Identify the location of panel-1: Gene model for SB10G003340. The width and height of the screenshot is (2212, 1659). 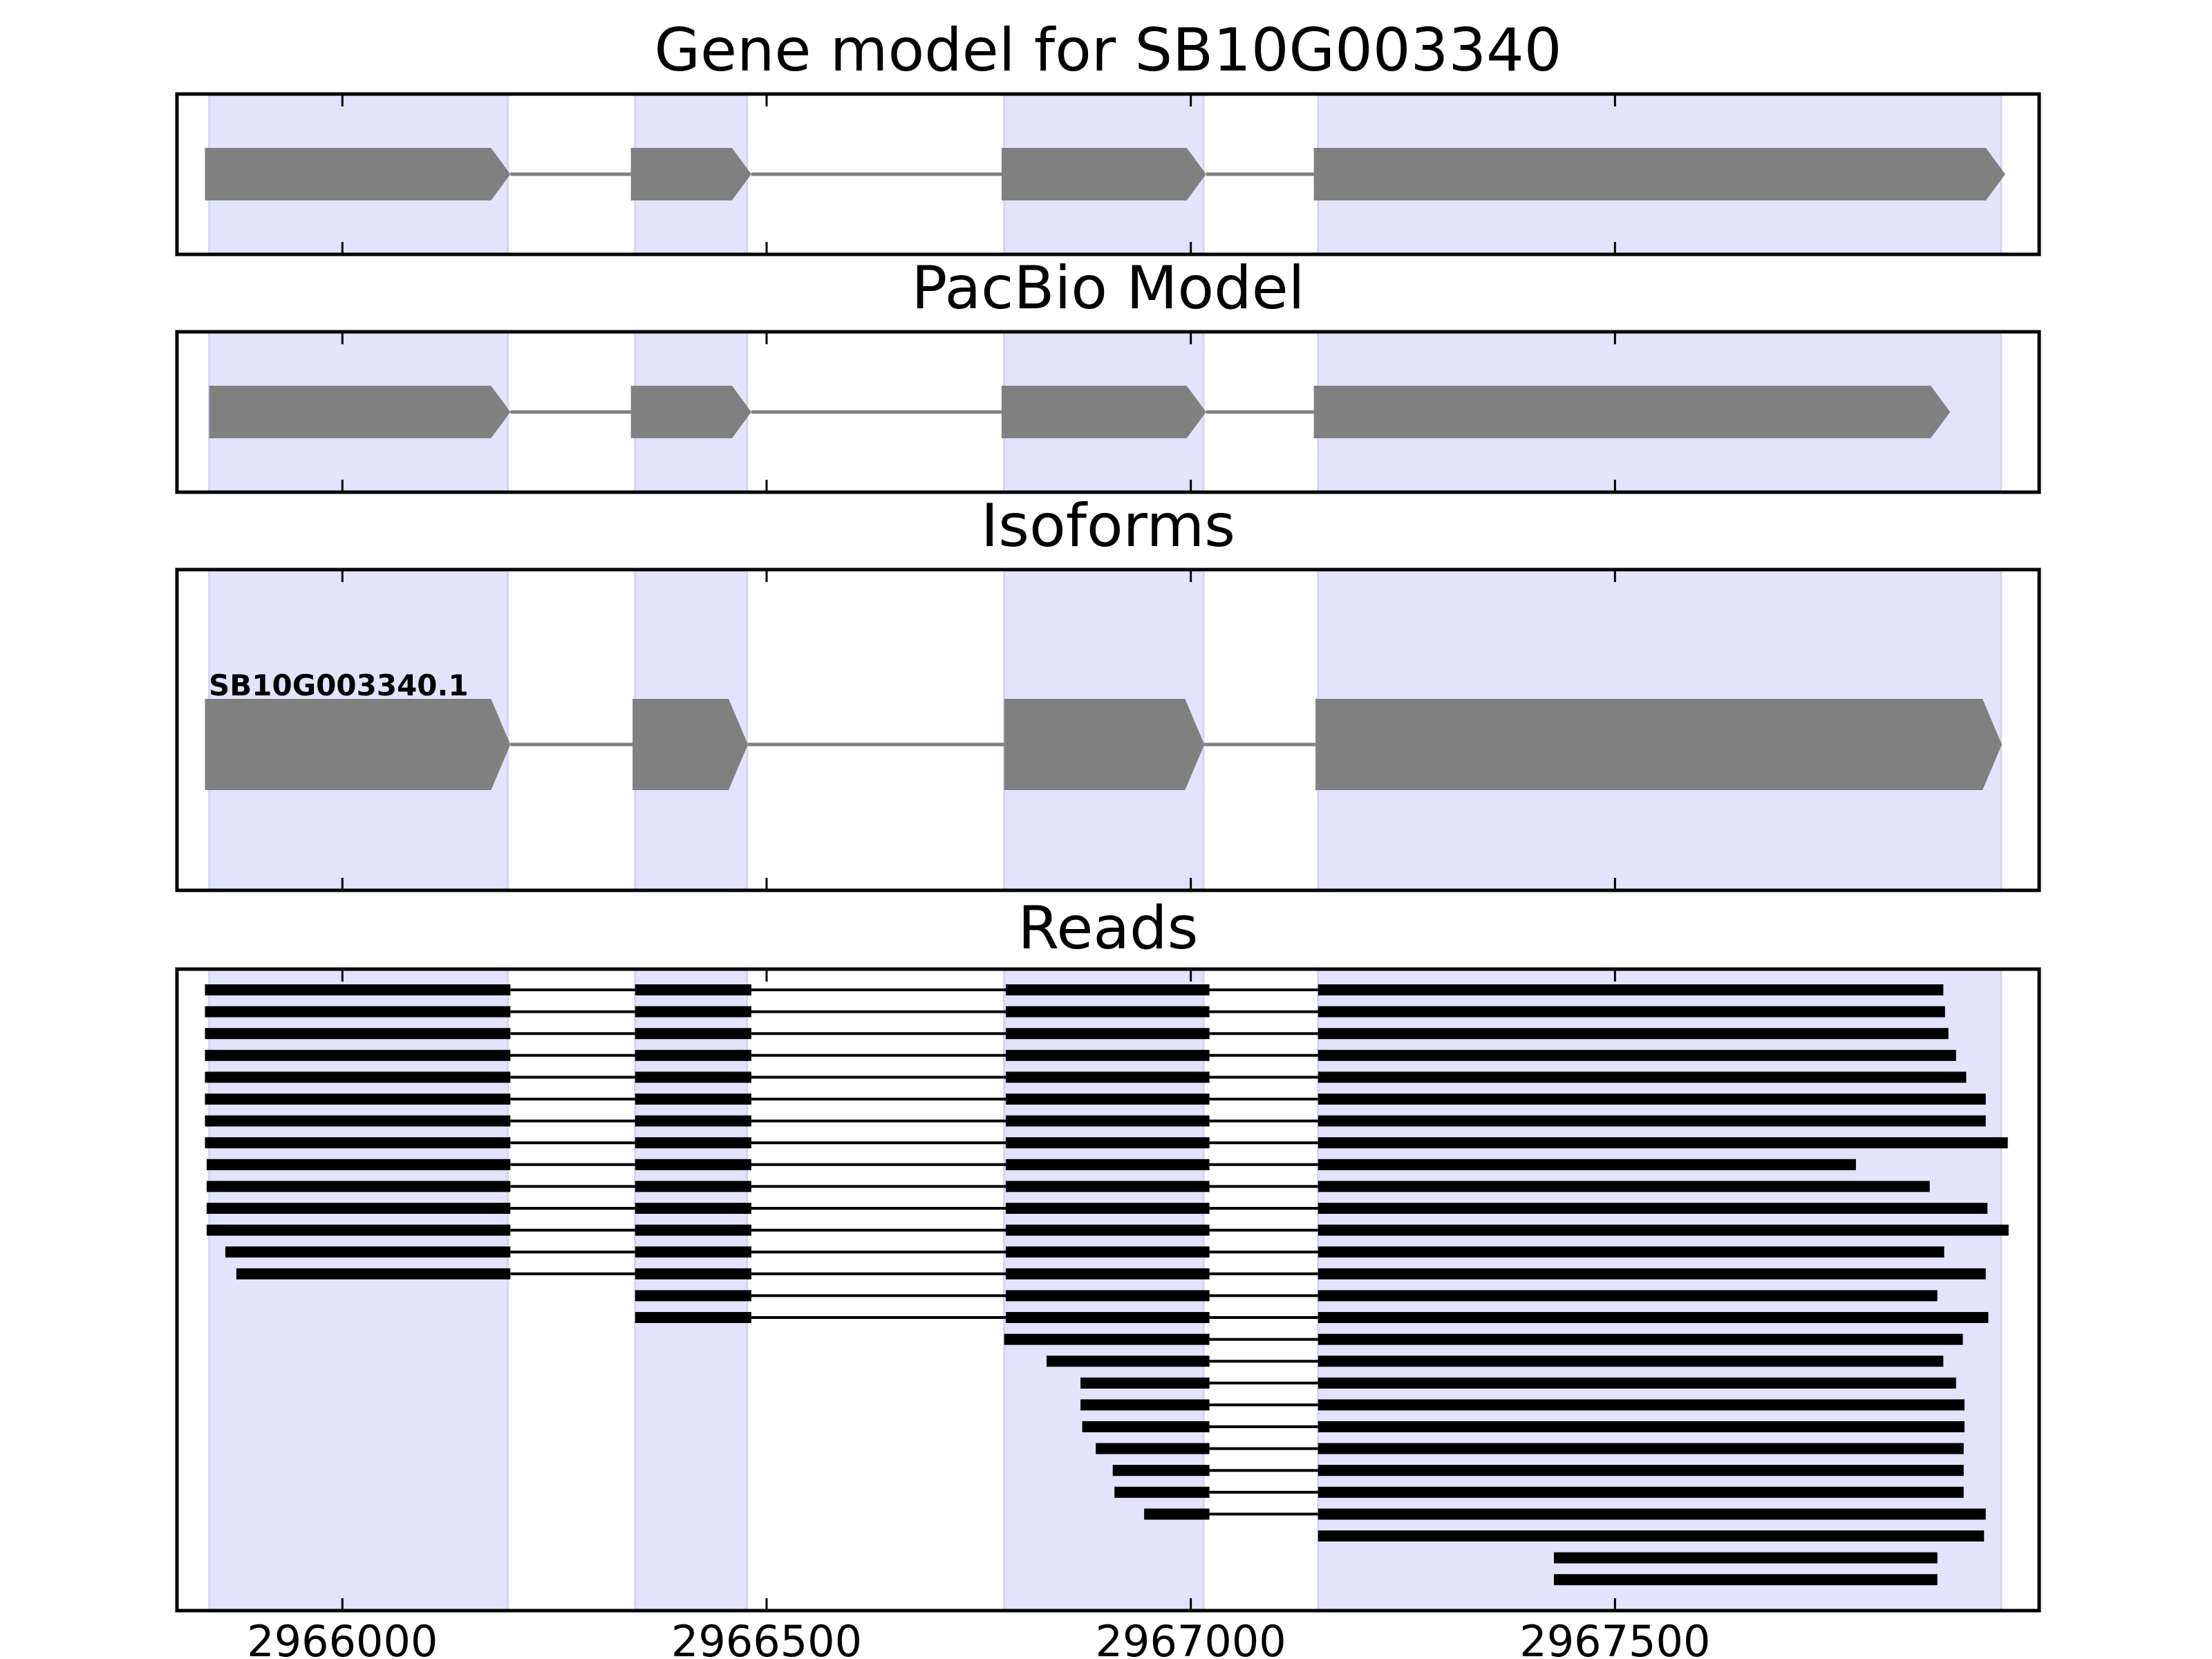
(1108, 136).